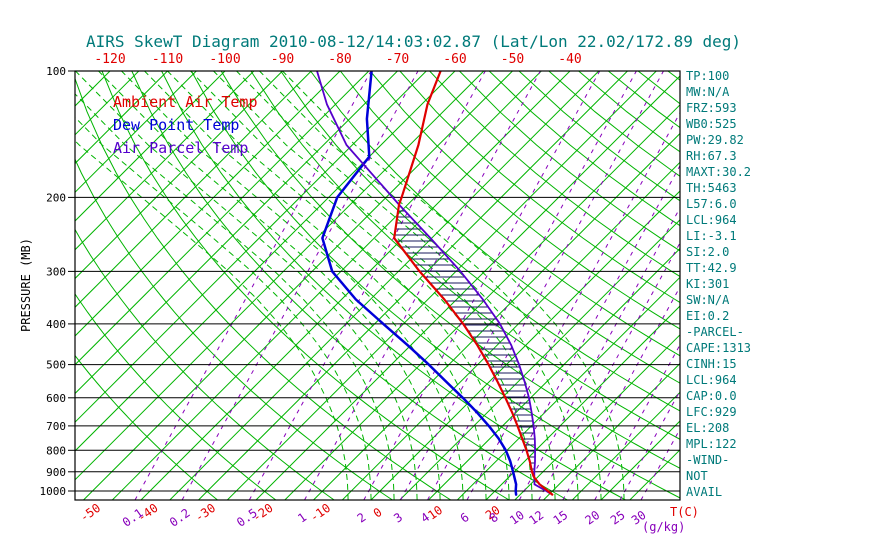  I want to click on mixing-ratio-tick-label: 3, so click(398, 518).